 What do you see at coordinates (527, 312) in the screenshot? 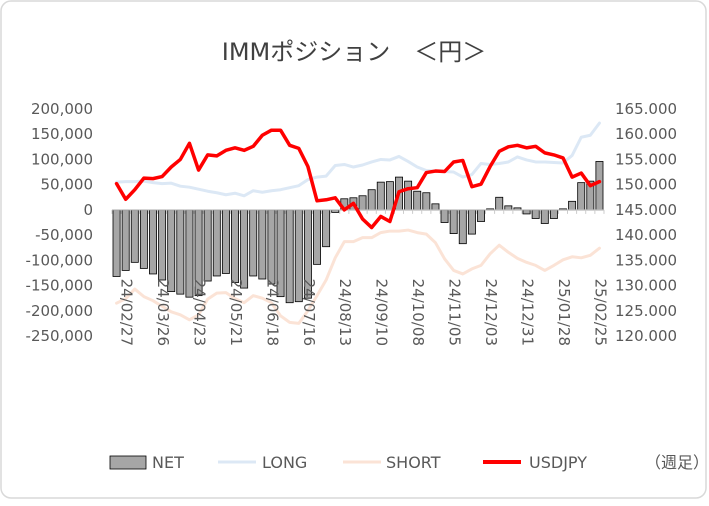
I see `x-tick-label: 24/12/31` at bounding box center [527, 312].